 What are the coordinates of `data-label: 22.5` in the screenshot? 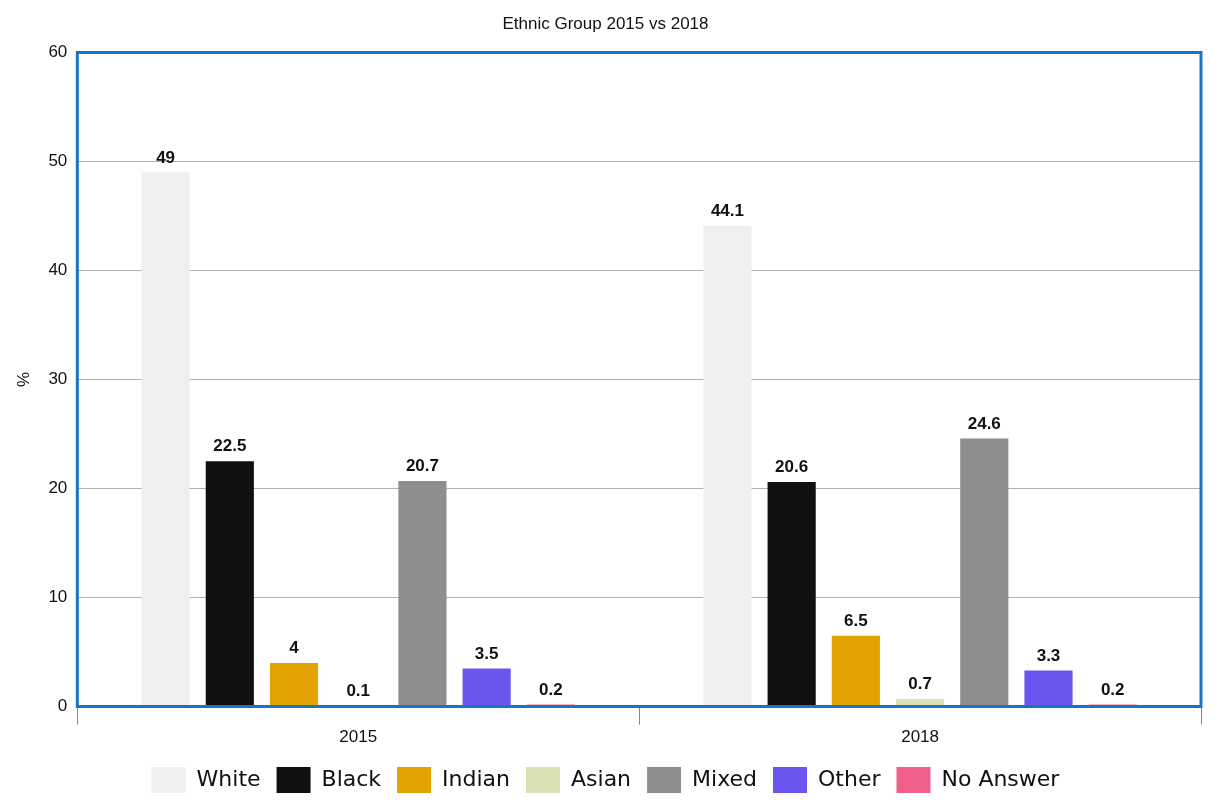 It's located at (230, 446).